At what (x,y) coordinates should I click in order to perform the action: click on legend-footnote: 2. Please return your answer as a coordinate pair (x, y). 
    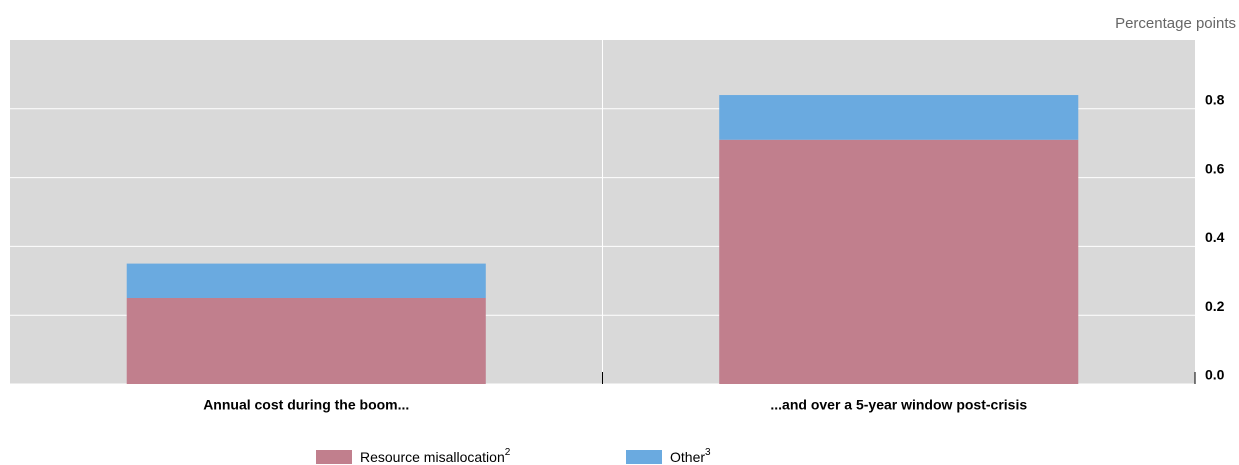
    Looking at the image, I should click on (508, 452).